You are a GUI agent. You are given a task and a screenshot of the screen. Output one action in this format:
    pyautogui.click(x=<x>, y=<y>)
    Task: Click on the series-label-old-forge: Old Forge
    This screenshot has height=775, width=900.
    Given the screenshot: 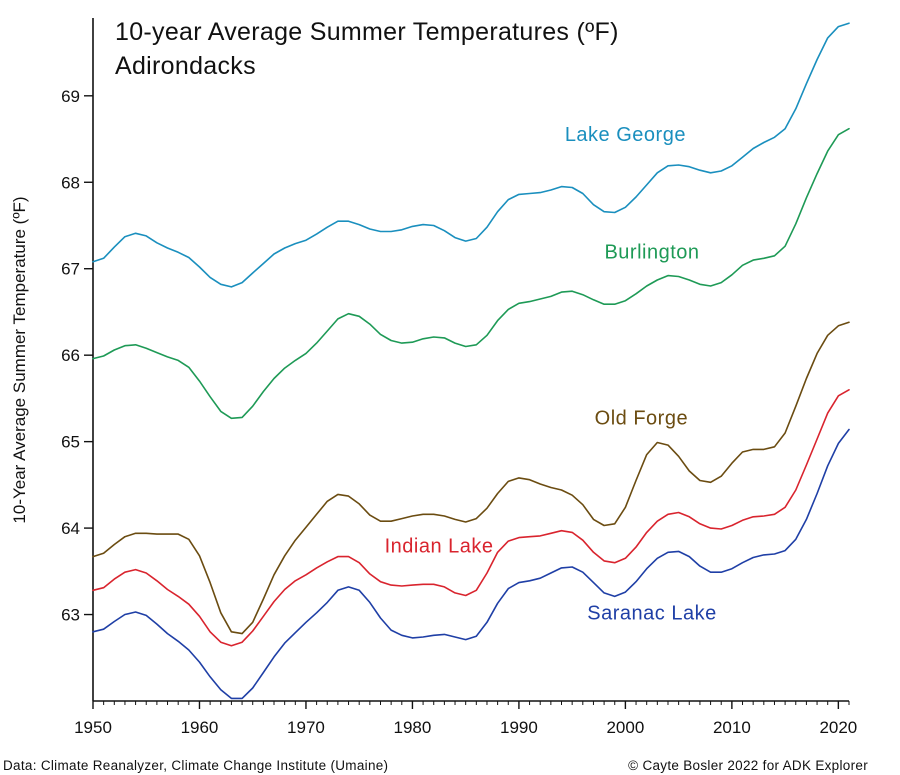 What is the action you would take?
    pyautogui.click(x=641, y=418)
    